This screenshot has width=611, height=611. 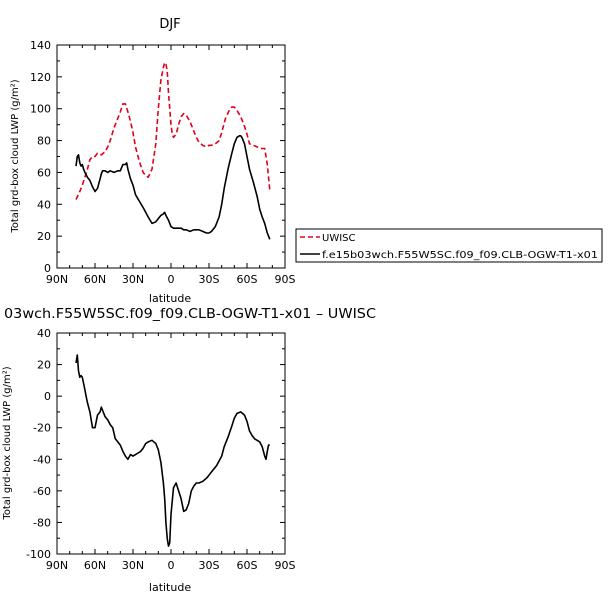 What do you see at coordinates (7, 443) in the screenshot?
I see `bottom-y-axis-label: Total grd-box cloud LWP (g/m²)` at bounding box center [7, 443].